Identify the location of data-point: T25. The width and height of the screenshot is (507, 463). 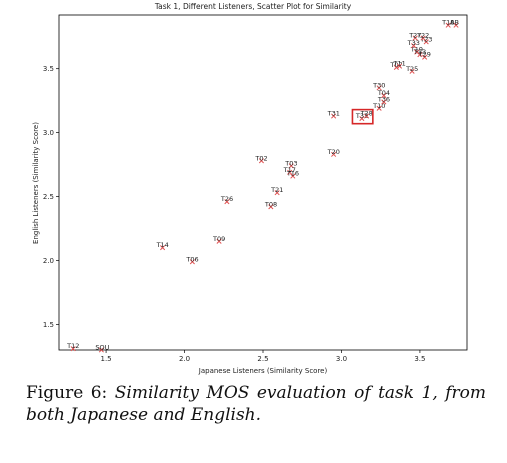
(411, 69).